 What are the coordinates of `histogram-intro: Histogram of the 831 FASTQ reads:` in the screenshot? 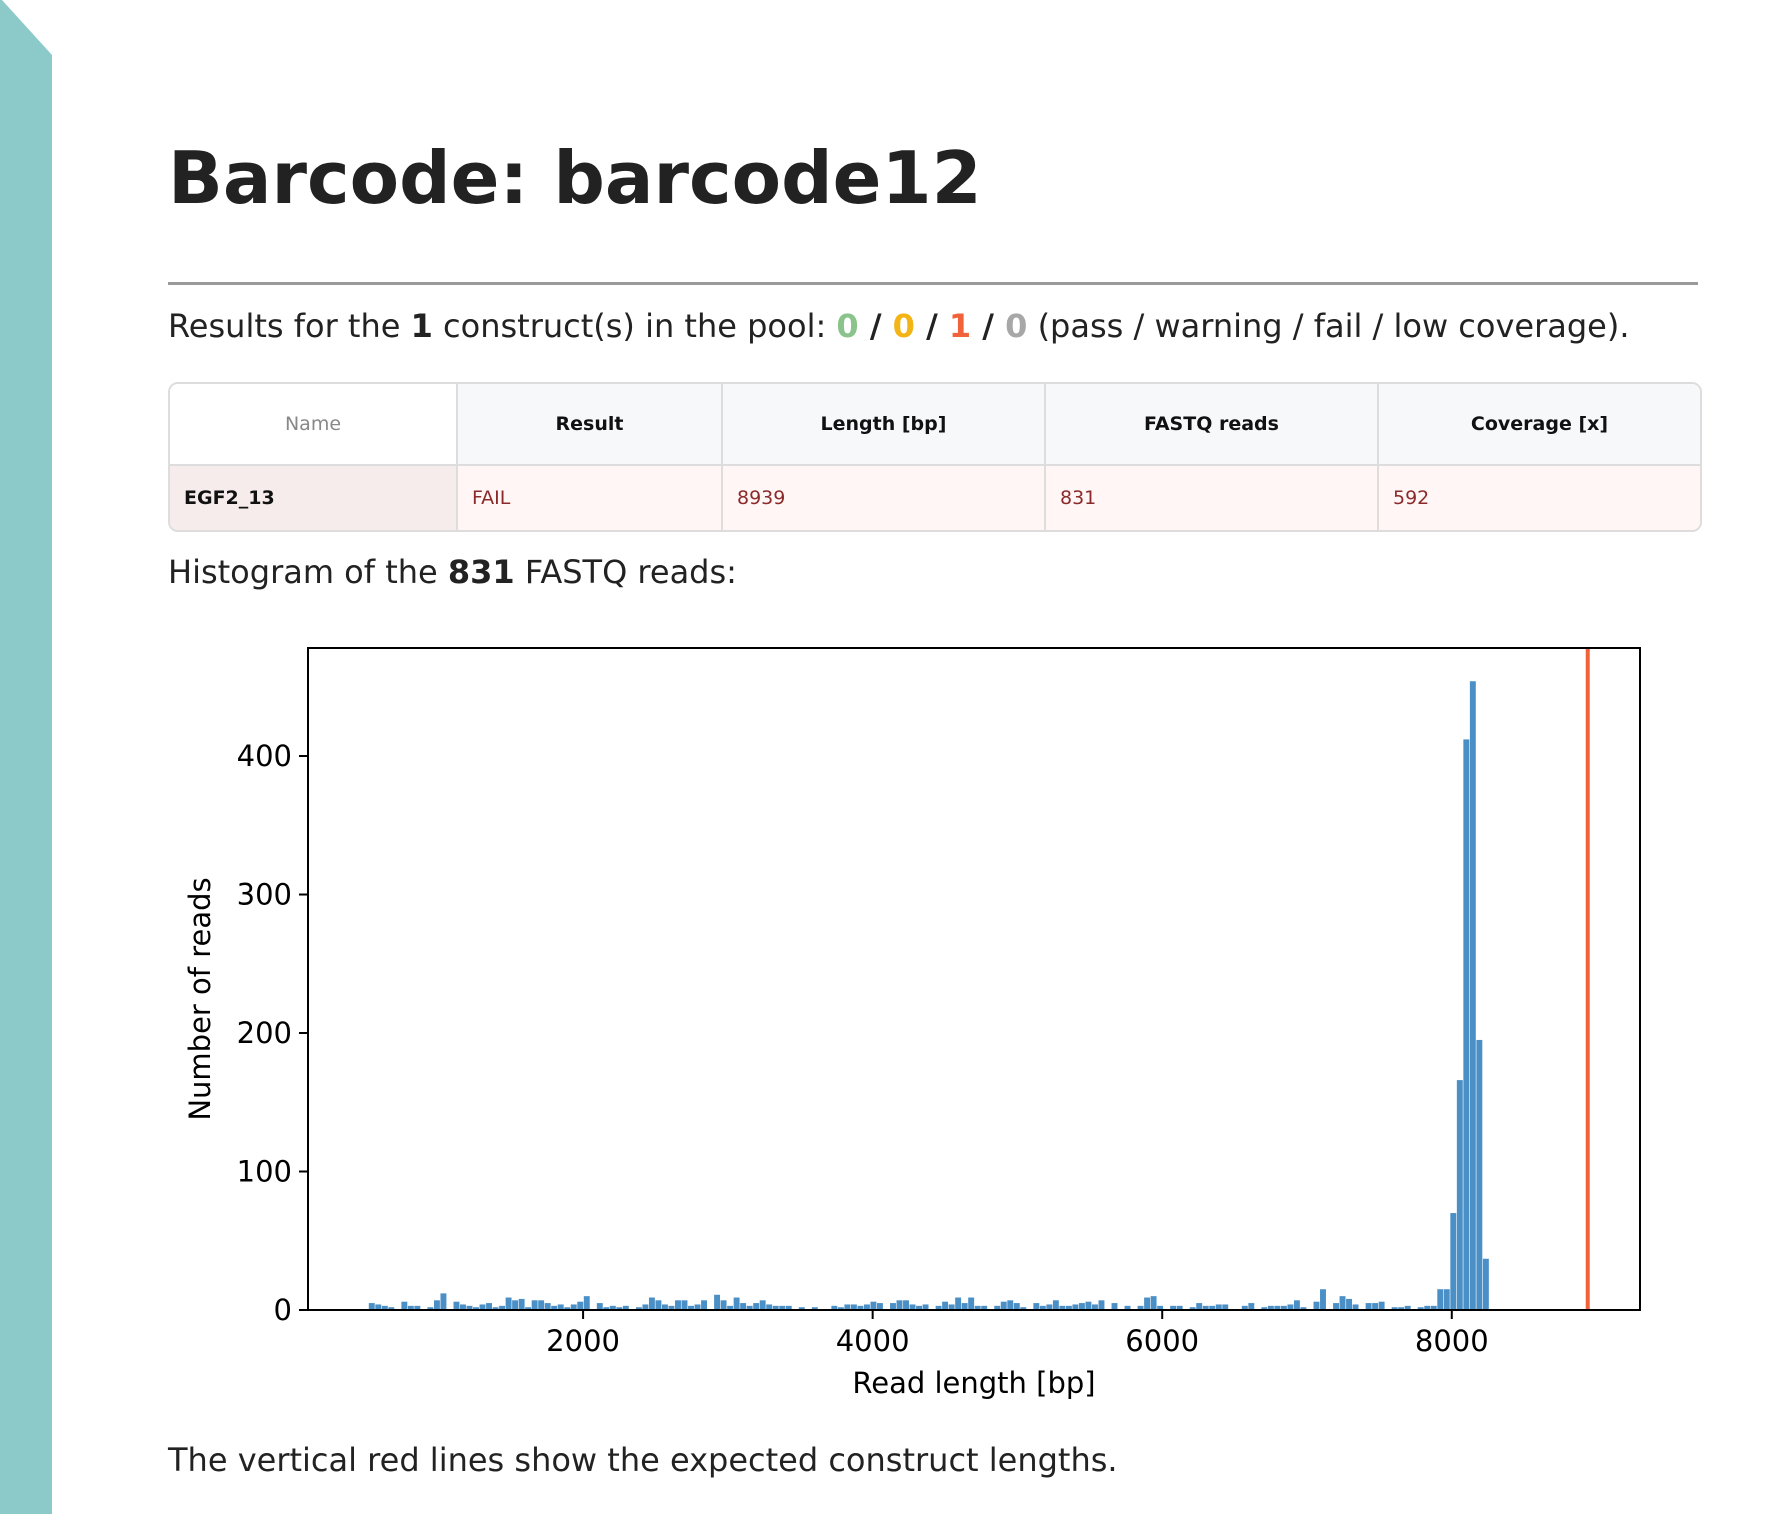 It's located at (452, 572).